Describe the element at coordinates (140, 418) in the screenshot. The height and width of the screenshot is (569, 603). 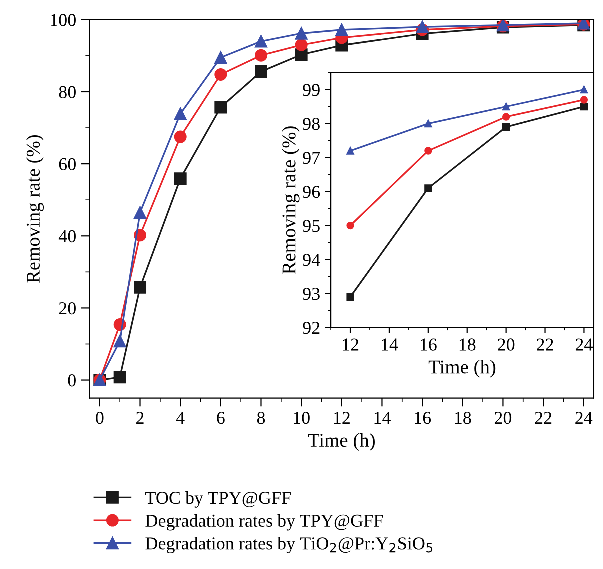
I see `x-tick-label: 2` at that location.